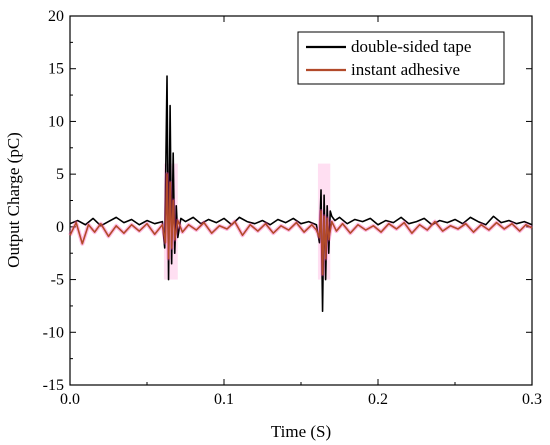  What do you see at coordinates (56, 16) in the screenshot?
I see `y-tick-label: 20` at bounding box center [56, 16].